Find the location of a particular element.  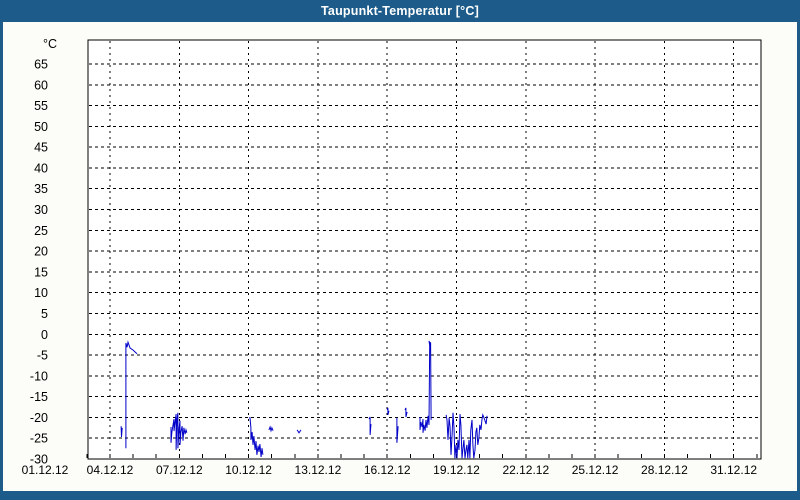

x-tick-label: 16.12.12 is located at coordinates (387, 470).